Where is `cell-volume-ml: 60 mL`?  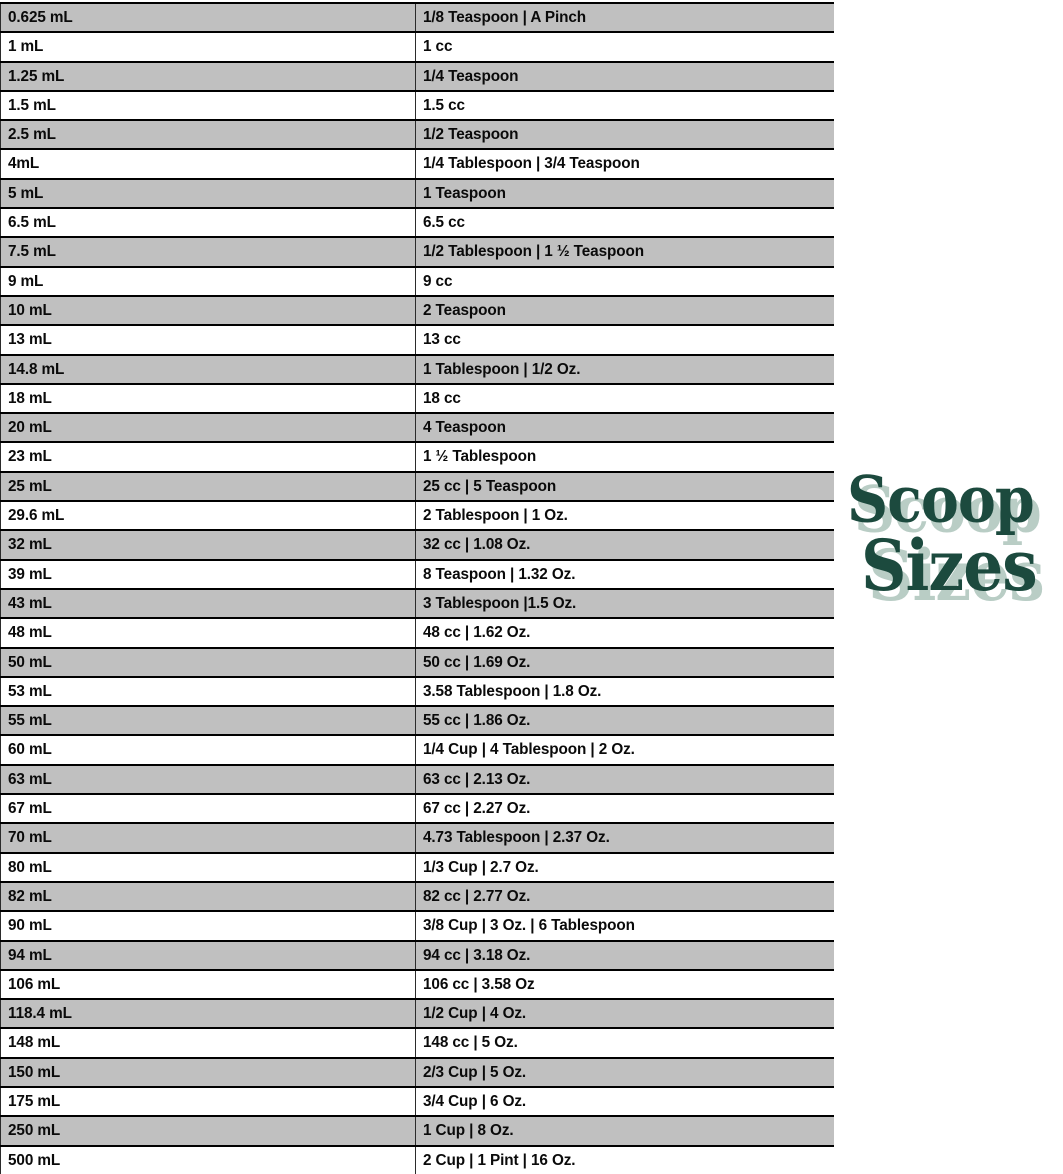
cell-volume-ml: 60 mL is located at coordinates (208, 750).